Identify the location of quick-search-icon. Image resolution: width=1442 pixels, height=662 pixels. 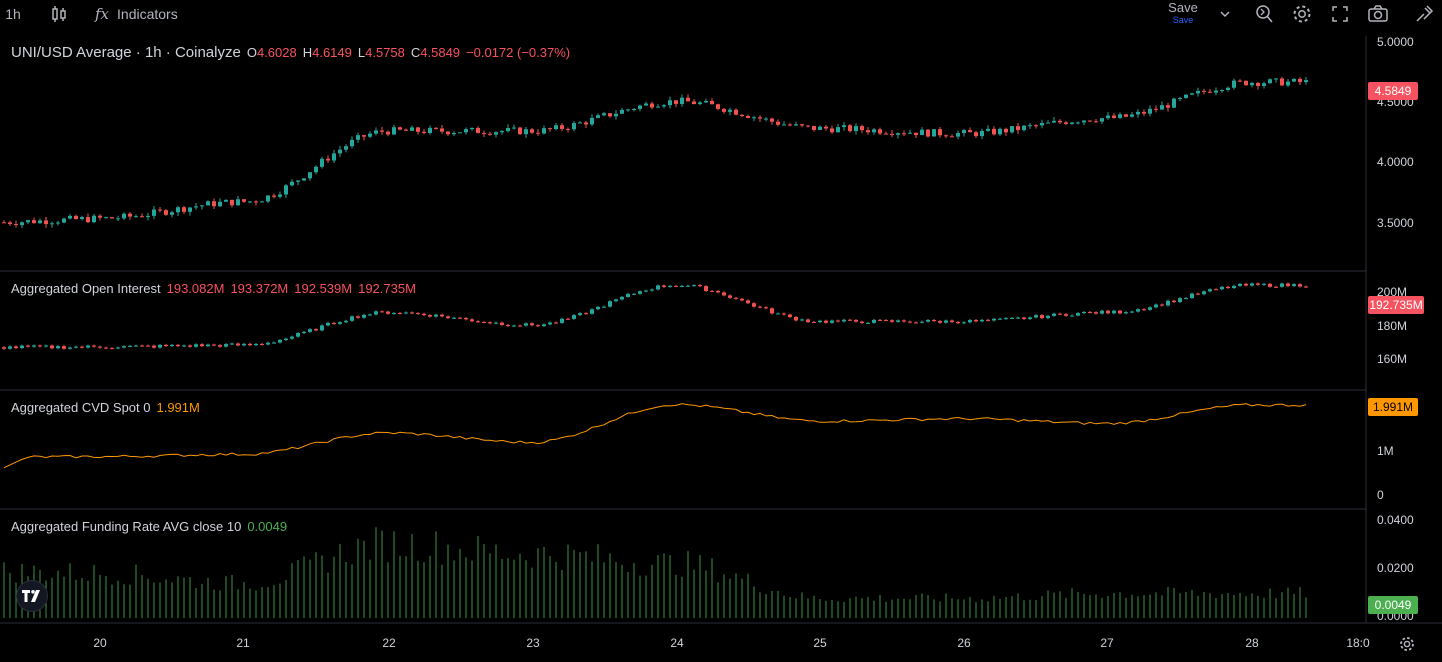
(1264, 14).